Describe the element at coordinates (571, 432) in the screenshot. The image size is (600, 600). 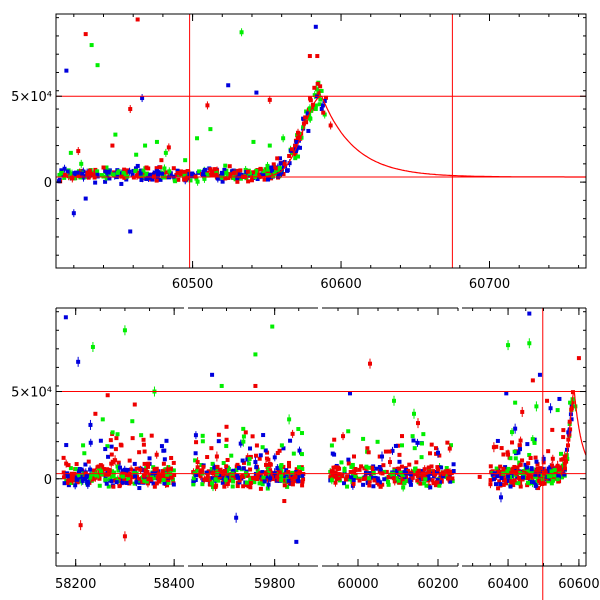
I see `model-curve` at that location.